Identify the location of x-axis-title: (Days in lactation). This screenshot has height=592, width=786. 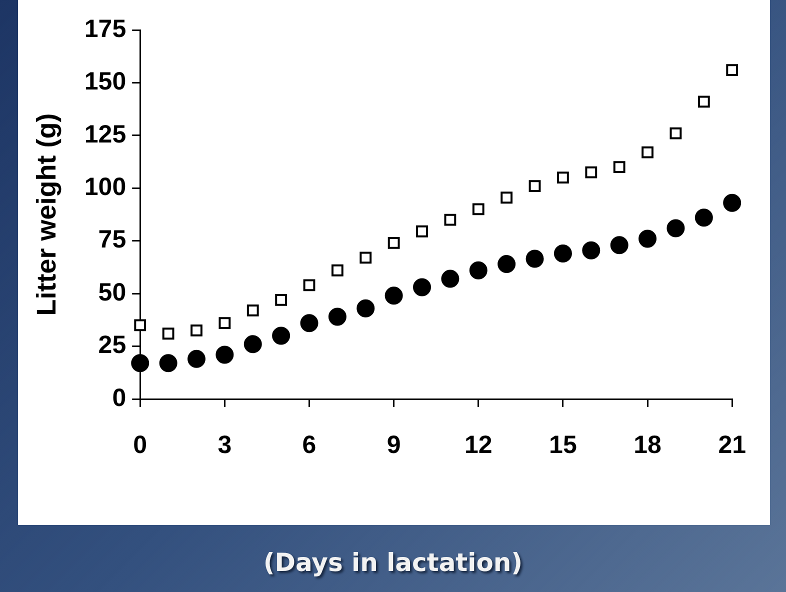
(393, 562).